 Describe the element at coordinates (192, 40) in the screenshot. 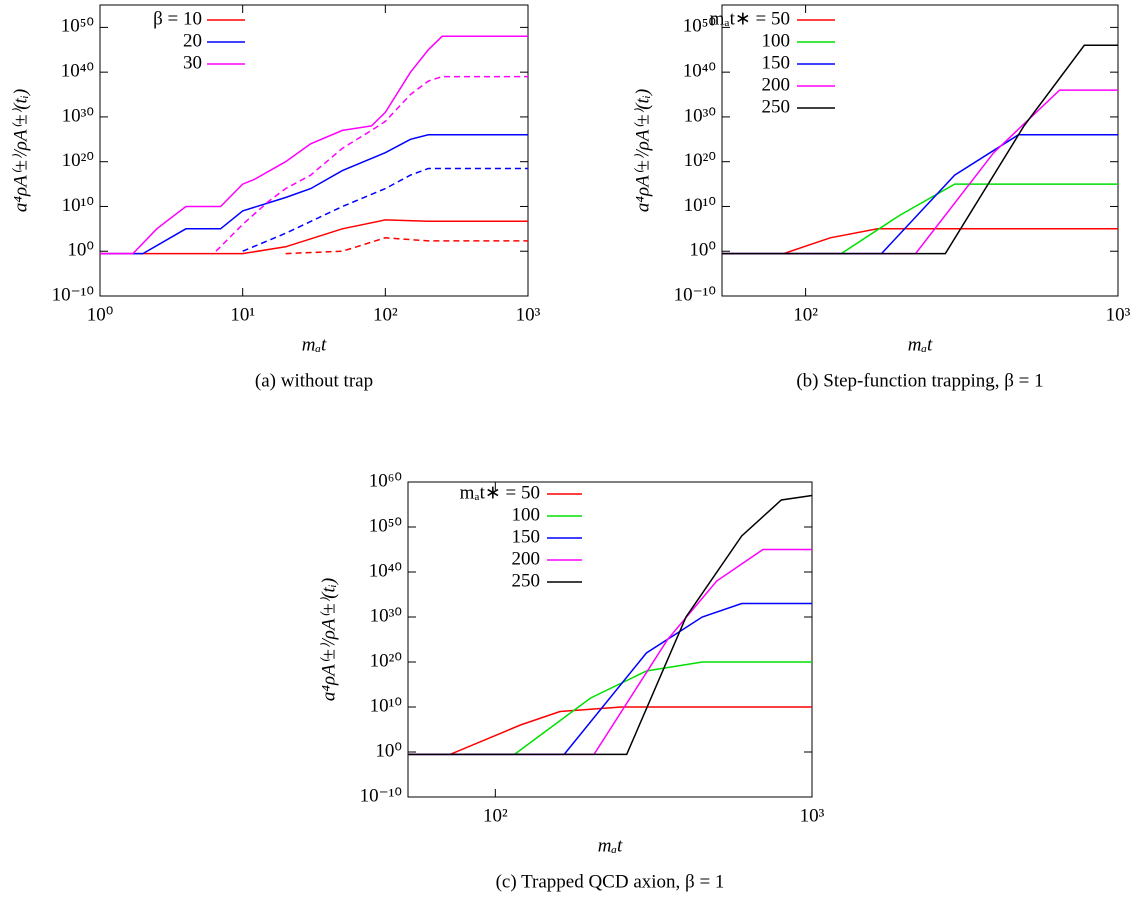

I see `legend-label: 20` at that location.